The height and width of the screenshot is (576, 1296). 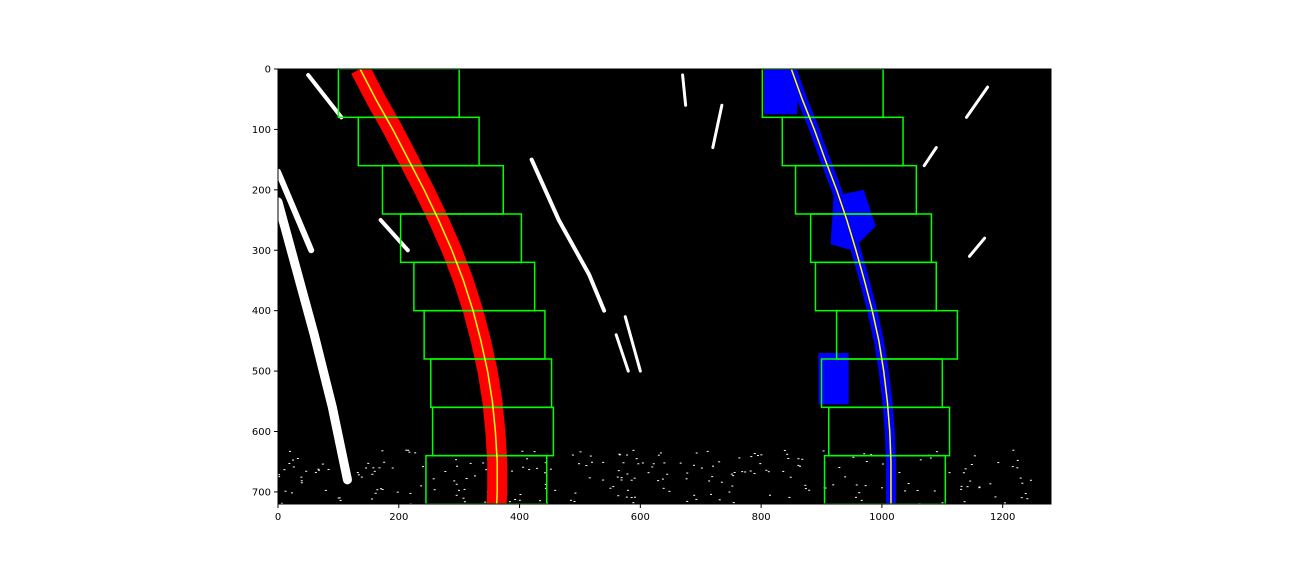 I want to click on x-axis: 0 200 400 600 800 1000 1200, so click(x=645, y=513).